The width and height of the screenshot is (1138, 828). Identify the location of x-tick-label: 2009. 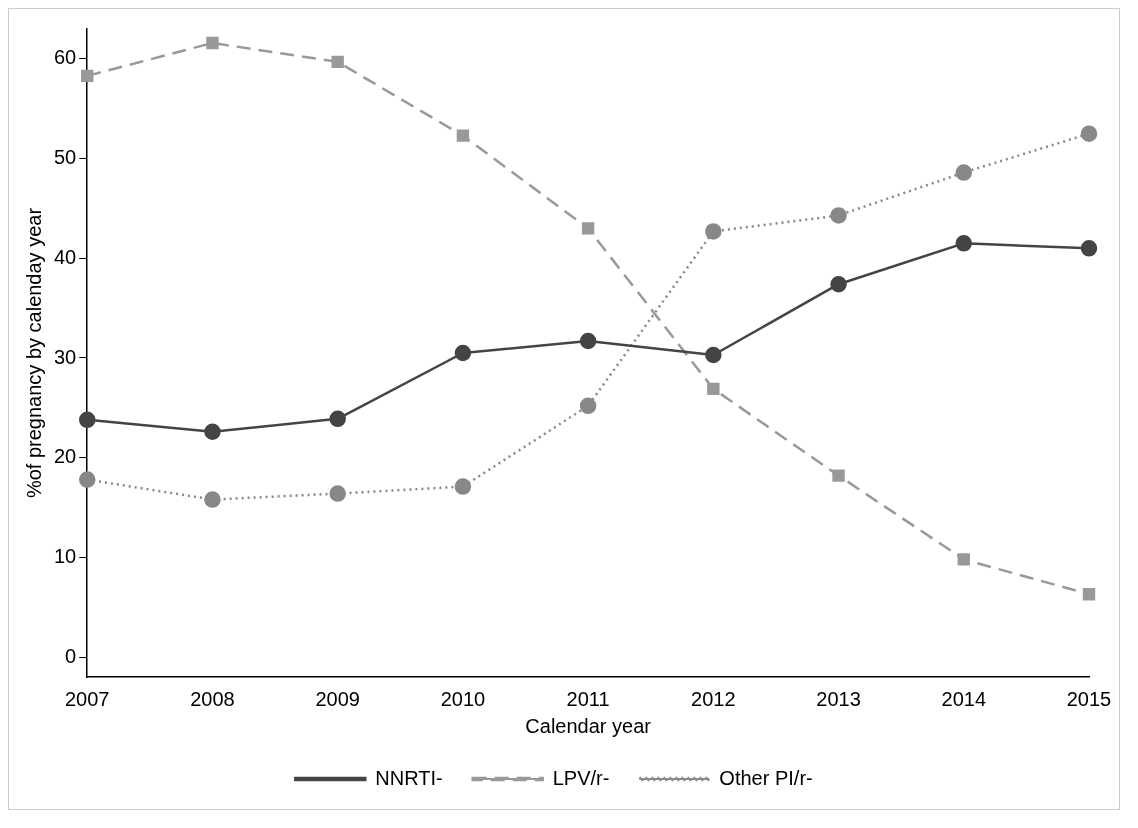
(337, 698).